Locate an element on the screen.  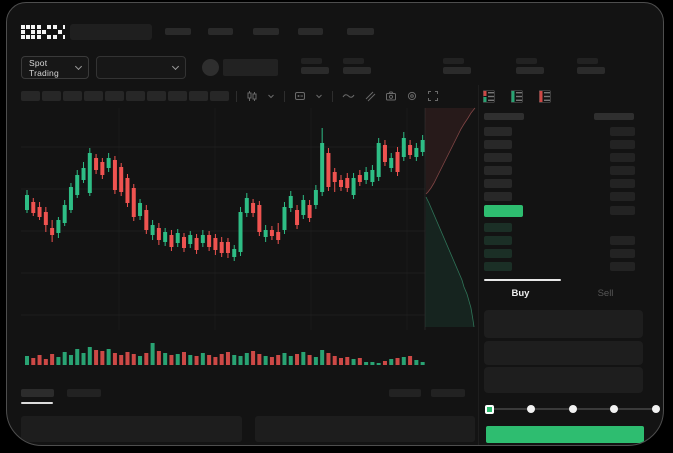
market-type-label: Spot Trading is located at coordinates (44, 67).